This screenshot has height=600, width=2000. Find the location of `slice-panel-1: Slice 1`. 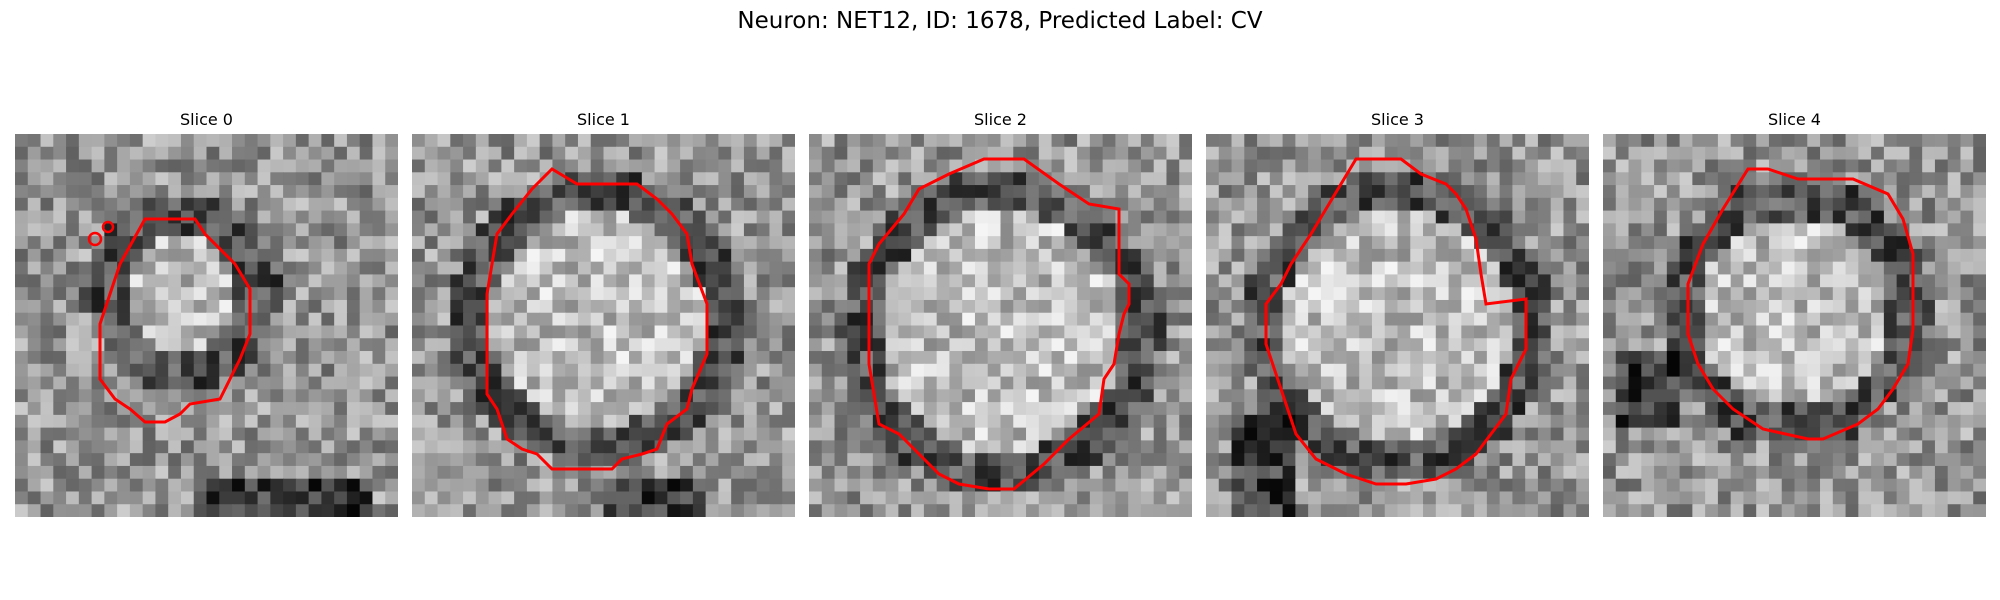

slice-panel-1: Slice 1 is located at coordinates (603, 313).